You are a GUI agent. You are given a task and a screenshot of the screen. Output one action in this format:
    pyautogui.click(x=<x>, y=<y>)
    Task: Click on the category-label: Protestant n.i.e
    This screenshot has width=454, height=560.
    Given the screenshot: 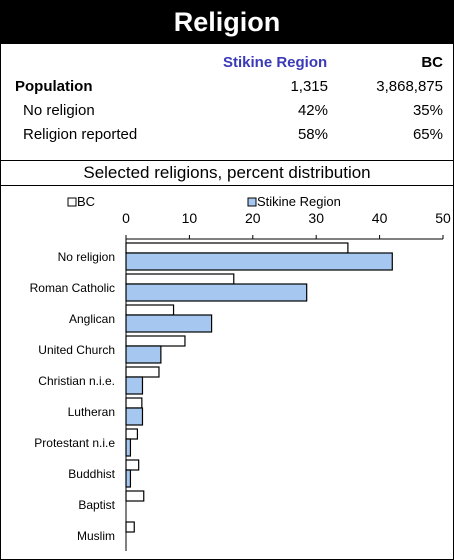 What is the action you would take?
    pyautogui.click(x=74, y=443)
    